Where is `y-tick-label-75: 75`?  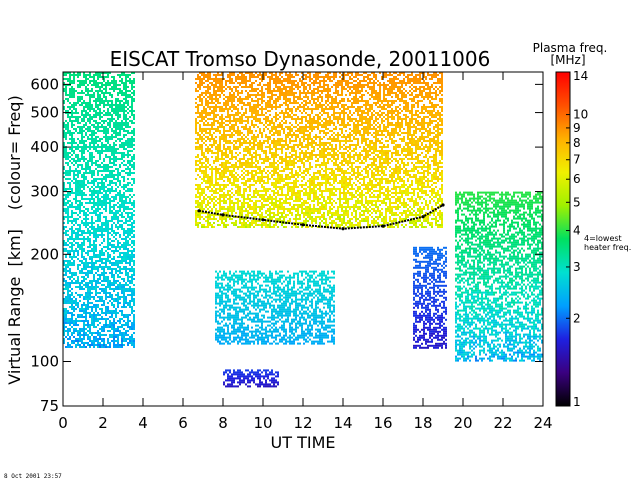 y-tick-label-75: 75 is located at coordinates (49, 406).